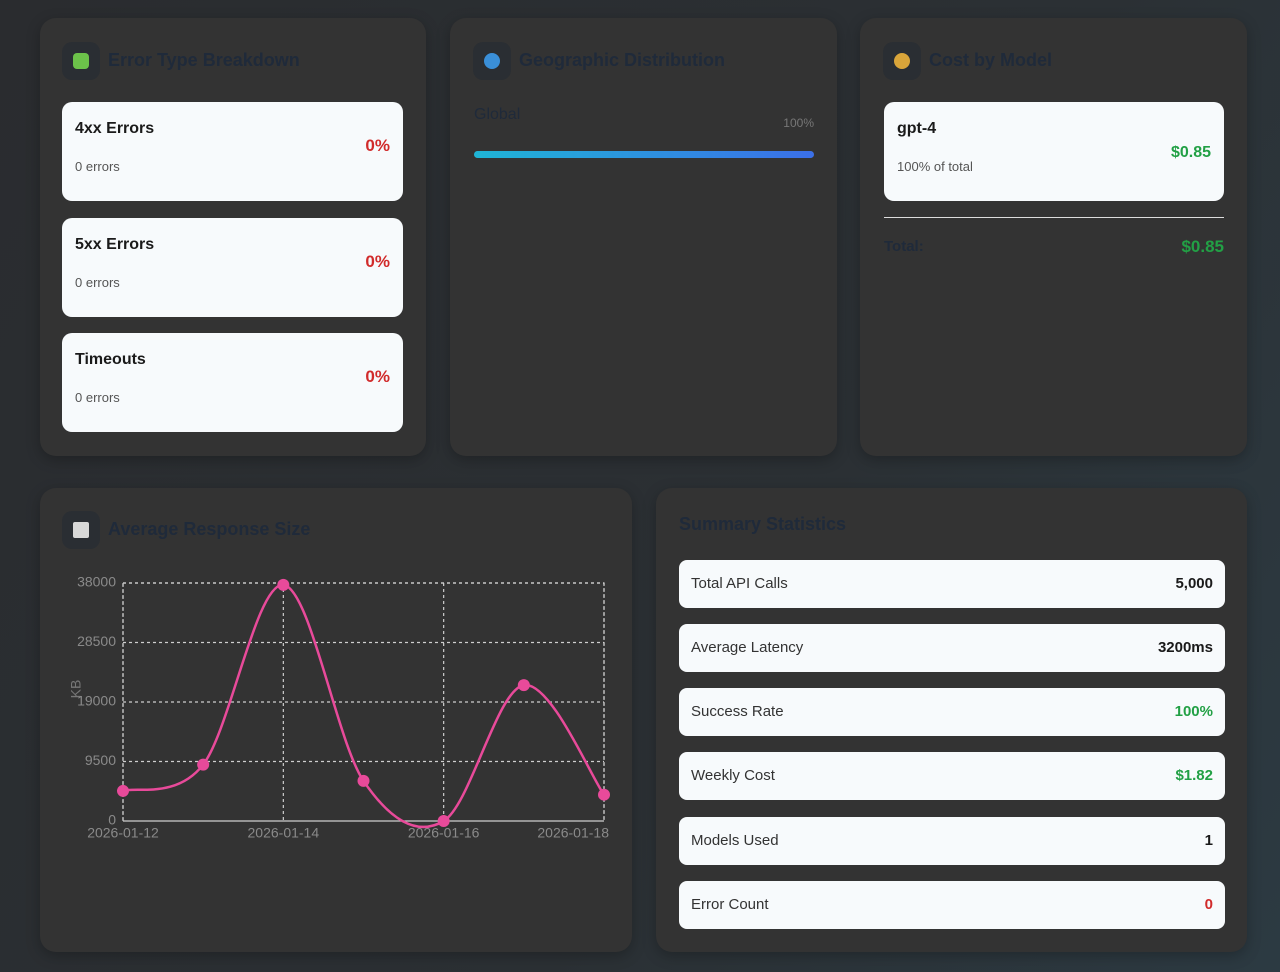  Describe the element at coordinates (444, 833) in the screenshot. I see `x-tick-label: 2026-01-16` at that location.